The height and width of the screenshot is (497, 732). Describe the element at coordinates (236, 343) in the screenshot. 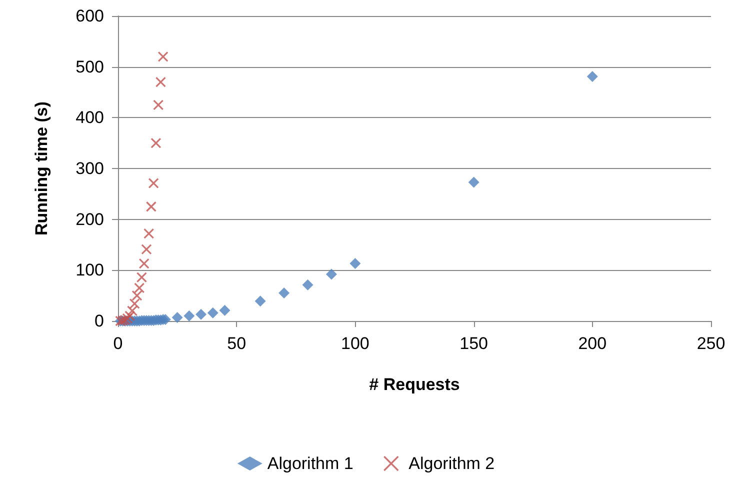

I see `x-tick-label: 50` at that location.